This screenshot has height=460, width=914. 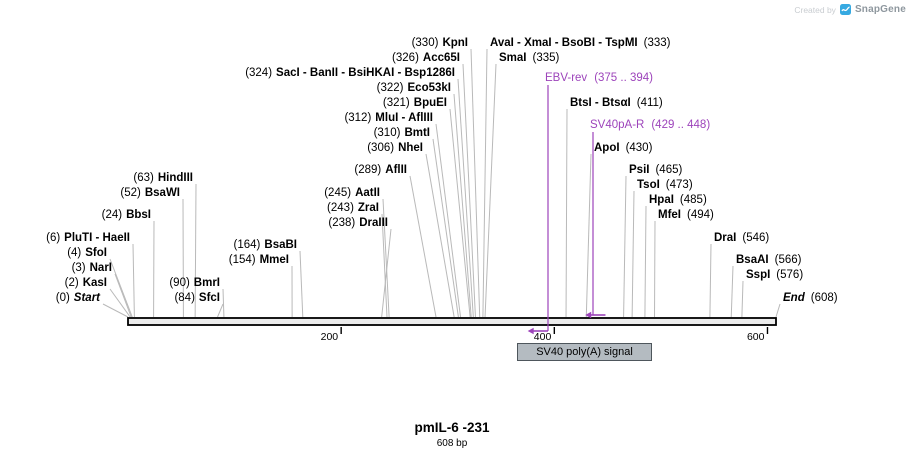 I want to click on watermark: Created by SnapGene, so click(x=850, y=9).